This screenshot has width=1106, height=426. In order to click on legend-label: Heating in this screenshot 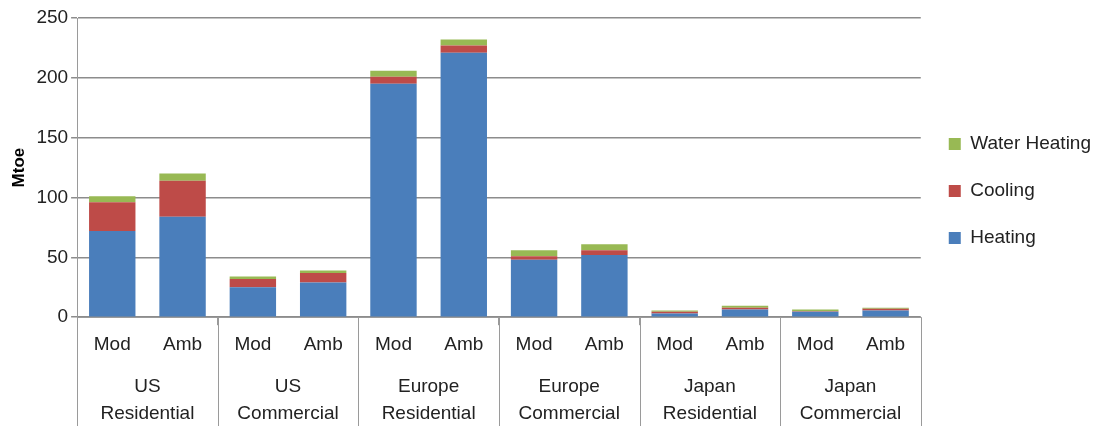, I will do `click(1003, 237)`.